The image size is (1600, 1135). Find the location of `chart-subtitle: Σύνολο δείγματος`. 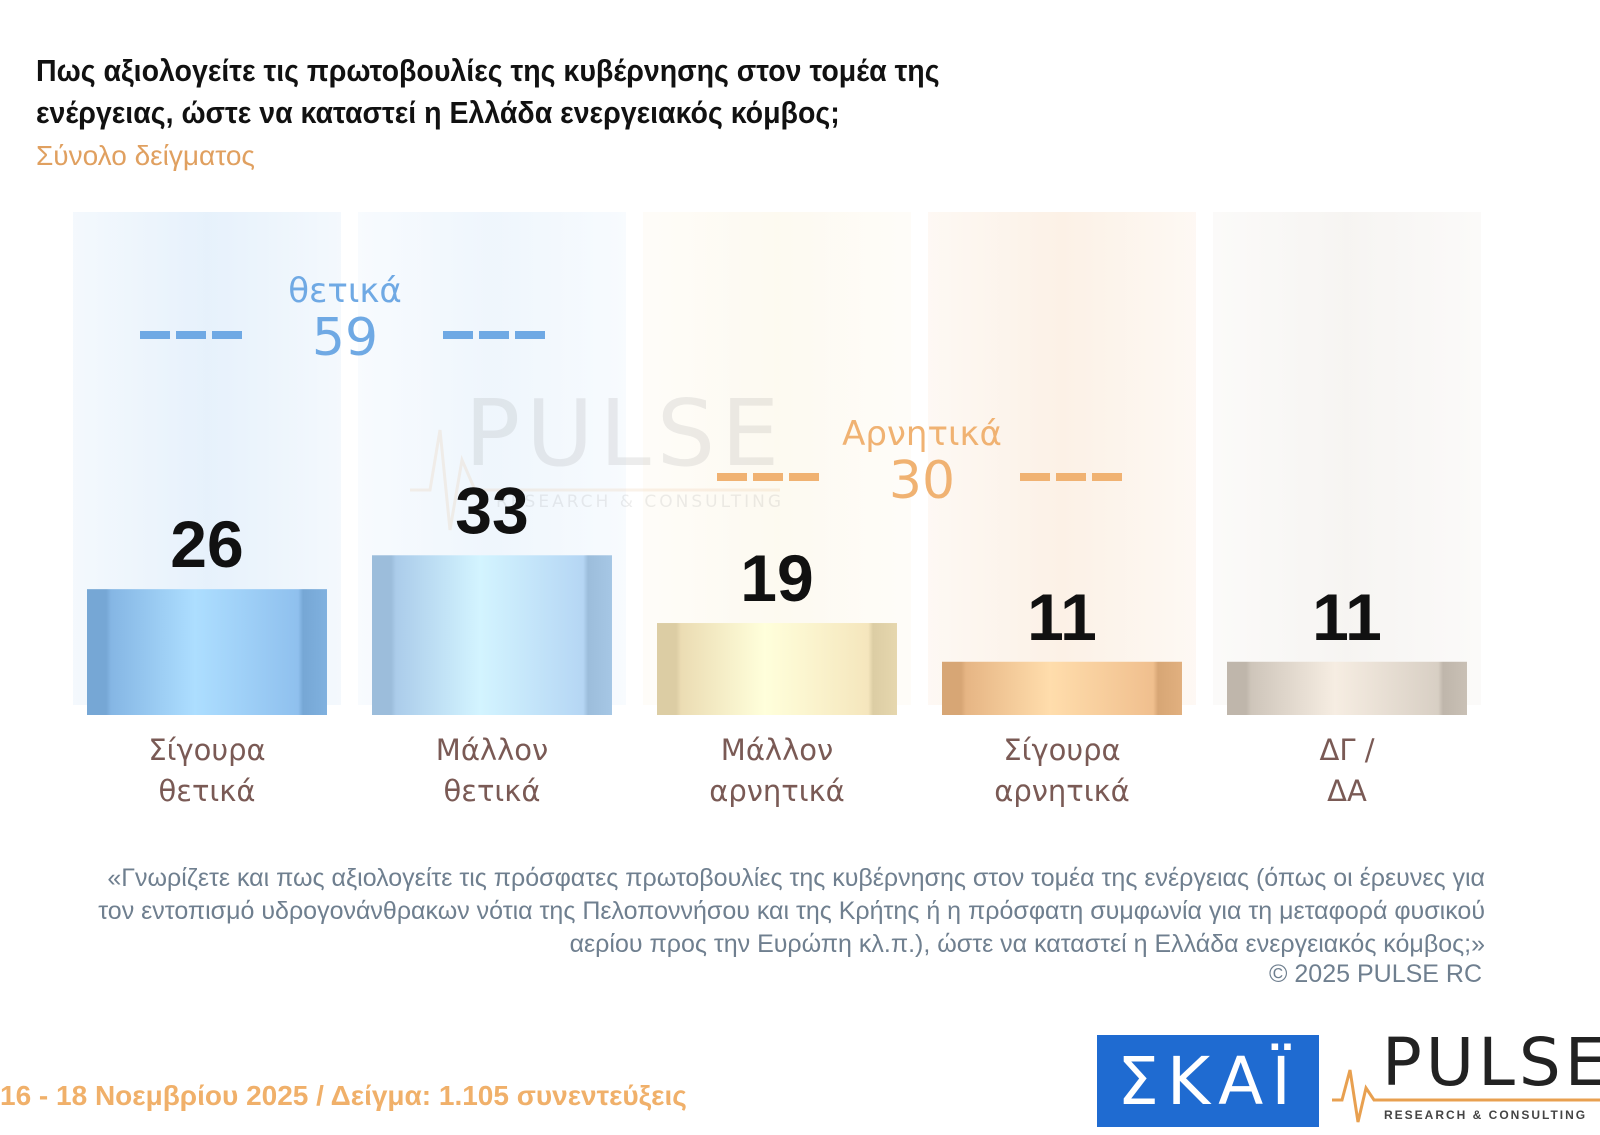

chart-subtitle: Σύνολο δείγματος is located at coordinates (145, 155).